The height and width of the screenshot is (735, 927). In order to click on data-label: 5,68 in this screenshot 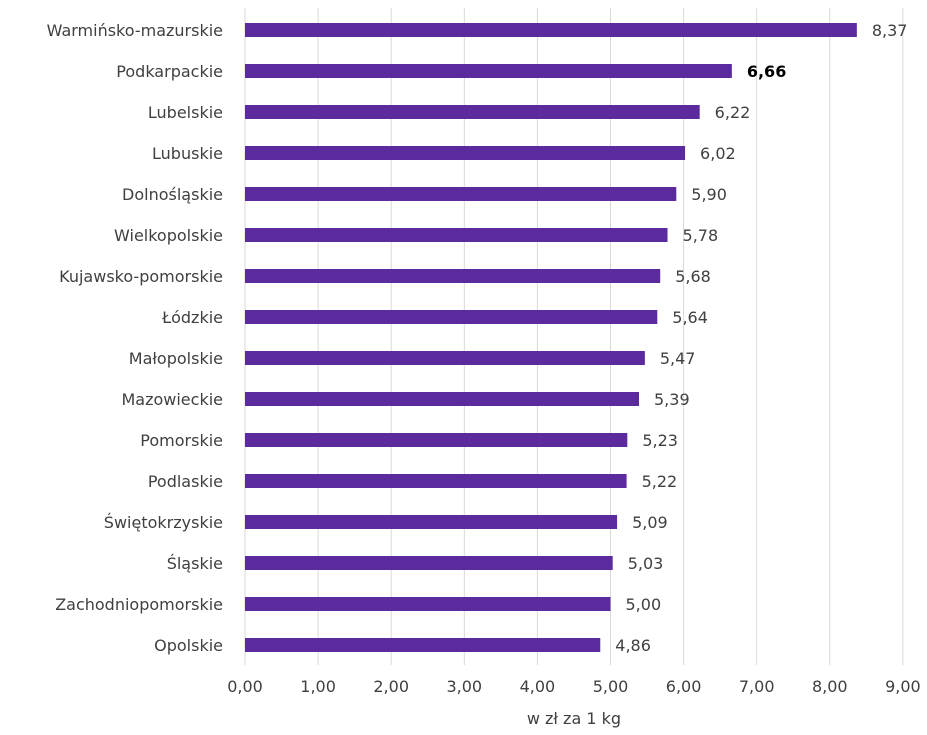, I will do `click(693, 276)`.